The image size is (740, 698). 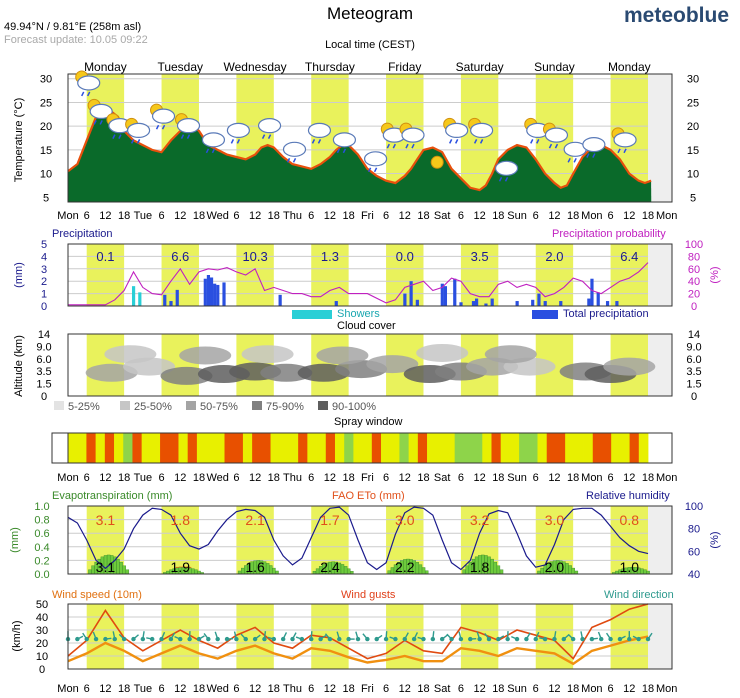 I want to click on evap-daily-total: 1.0, so click(x=630, y=567).